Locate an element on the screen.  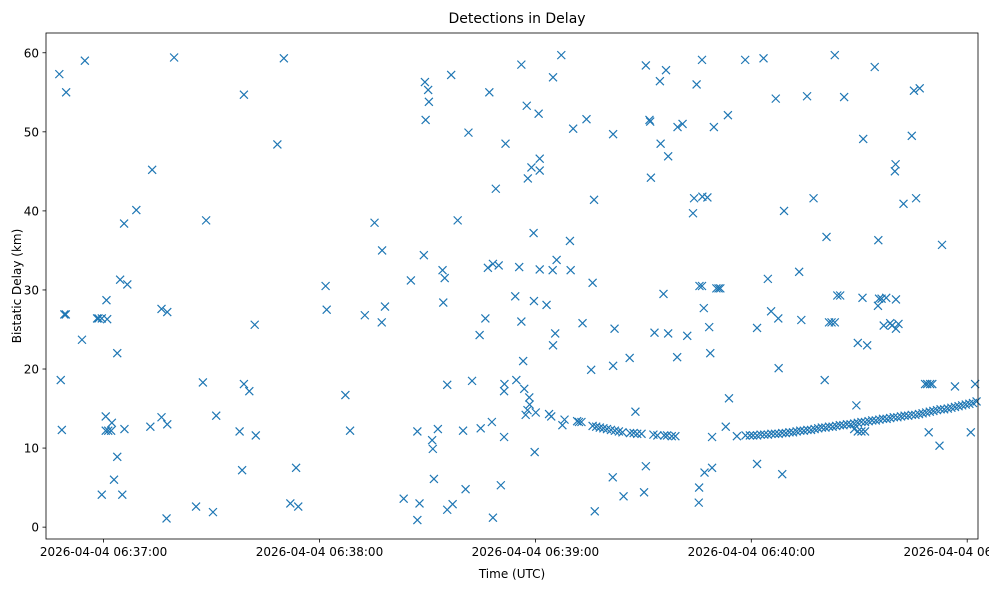
x-axis-label: Time (UTC) is located at coordinates (511, 574).